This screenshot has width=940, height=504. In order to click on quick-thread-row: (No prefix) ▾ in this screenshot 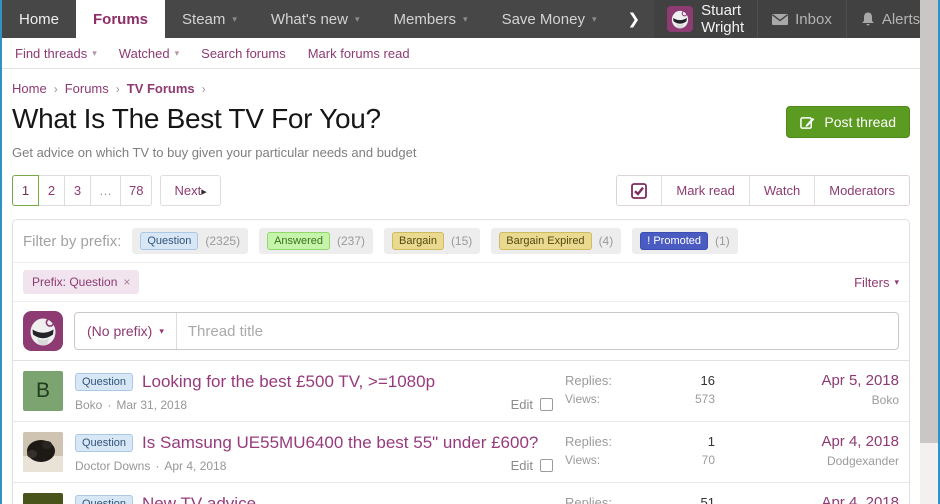, I will do `click(461, 331)`.